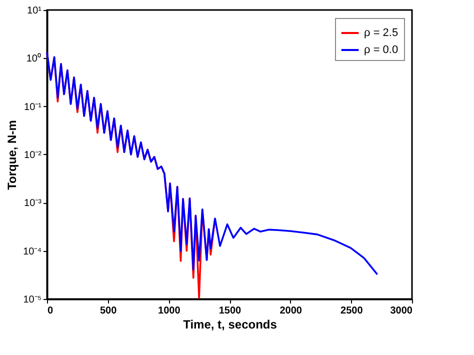  Describe the element at coordinates (401, 311) in the screenshot. I see `x-tick-label: 3000` at that location.